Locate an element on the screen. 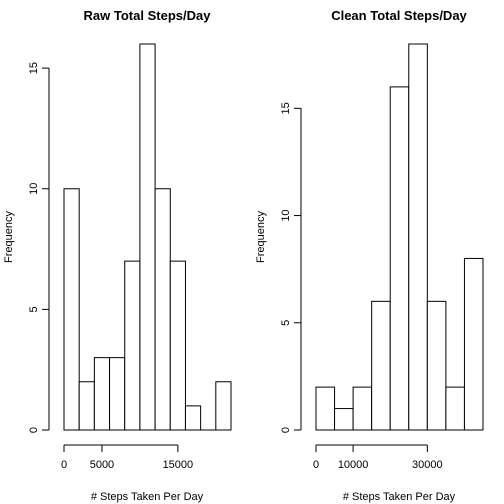 The image size is (504, 504). raw-y-tick-label: 15 is located at coordinates (34, 68).